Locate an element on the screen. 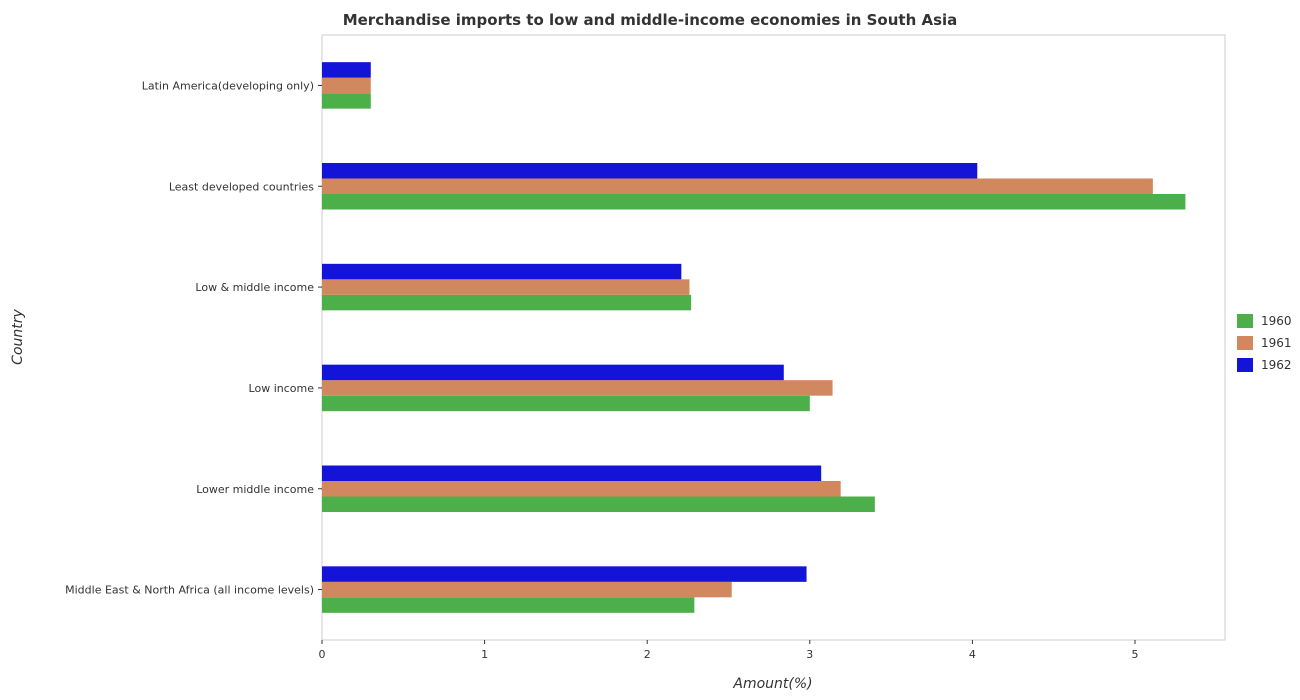 The height and width of the screenshot is (700, 1300). legend-label-1961: 1961 is located at coordinates (1276, 343).